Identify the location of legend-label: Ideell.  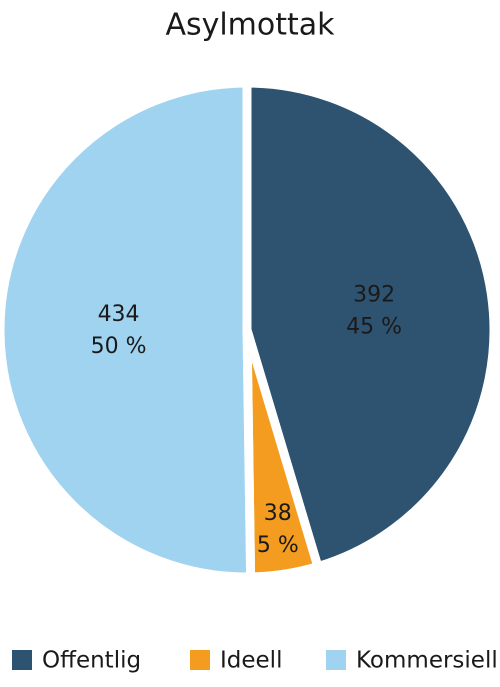
(251, 661).